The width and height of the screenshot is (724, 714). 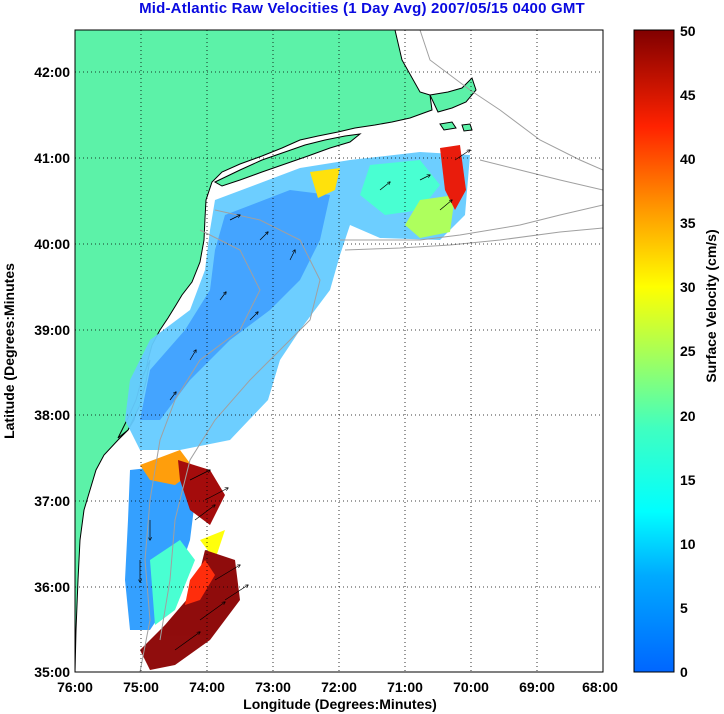 I want to click on x-tick-label: 69:00, so click(x=537, y=687).